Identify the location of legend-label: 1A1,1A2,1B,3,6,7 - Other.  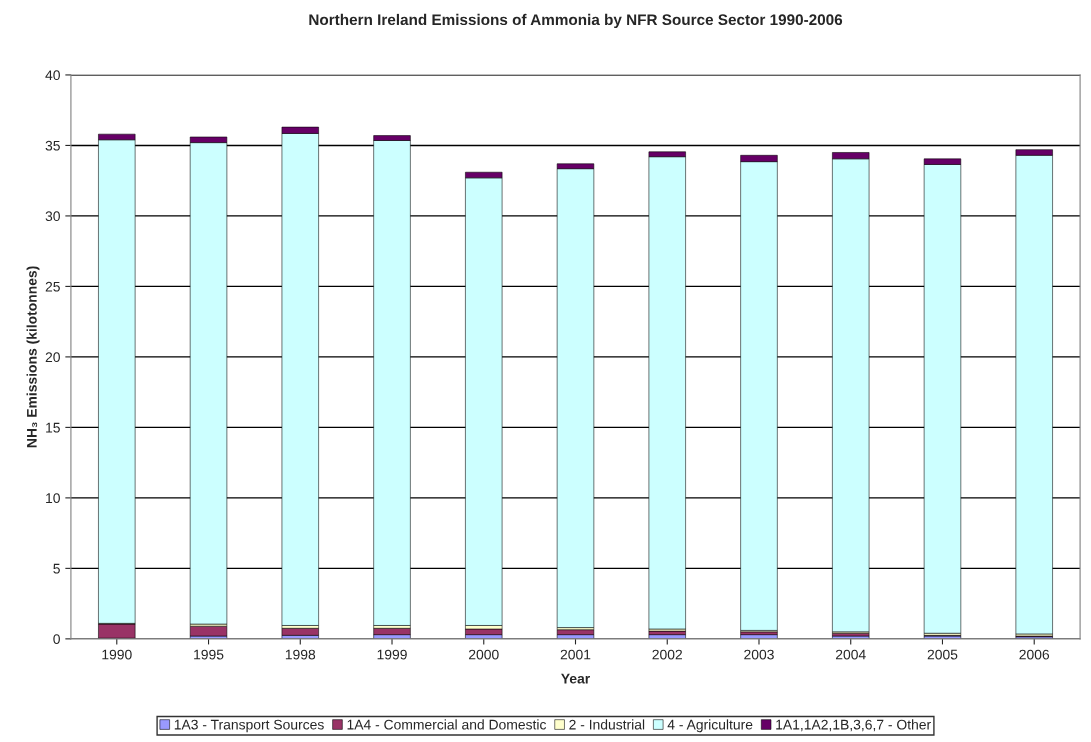
(853, 725).